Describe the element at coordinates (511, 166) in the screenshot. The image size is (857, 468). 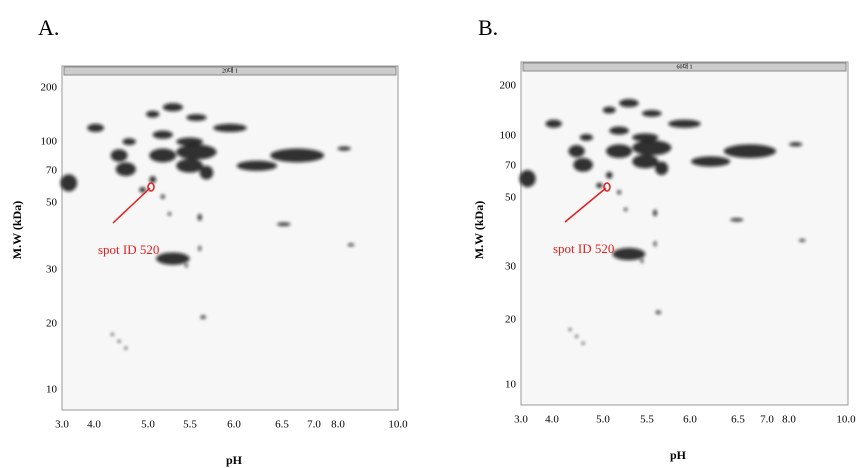
I see `y-tick-label: 70` at that location.